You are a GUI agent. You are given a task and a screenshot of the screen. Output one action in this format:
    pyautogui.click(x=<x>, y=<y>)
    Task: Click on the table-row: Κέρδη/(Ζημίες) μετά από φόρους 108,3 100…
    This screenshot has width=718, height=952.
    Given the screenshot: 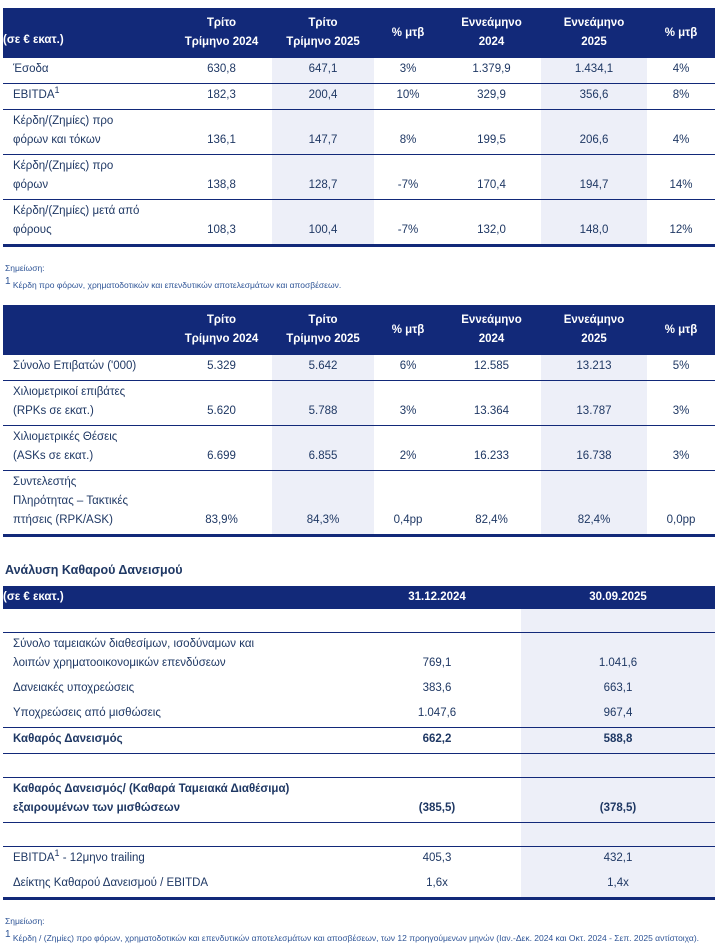 What is the action you would take?
    pyautogui.click(x=359, y=223)
    